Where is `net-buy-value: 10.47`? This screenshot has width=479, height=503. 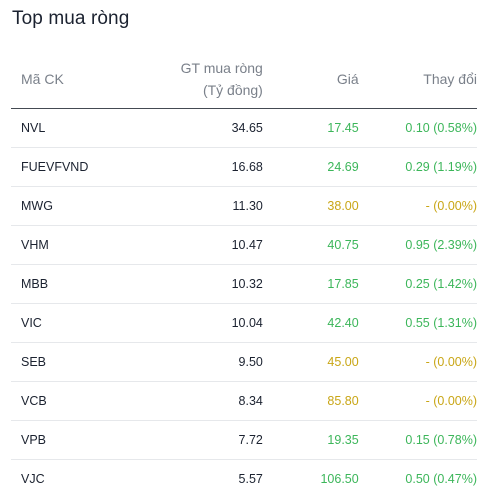
net-buy-value: 10.47 is located at coordinates (198, 245).